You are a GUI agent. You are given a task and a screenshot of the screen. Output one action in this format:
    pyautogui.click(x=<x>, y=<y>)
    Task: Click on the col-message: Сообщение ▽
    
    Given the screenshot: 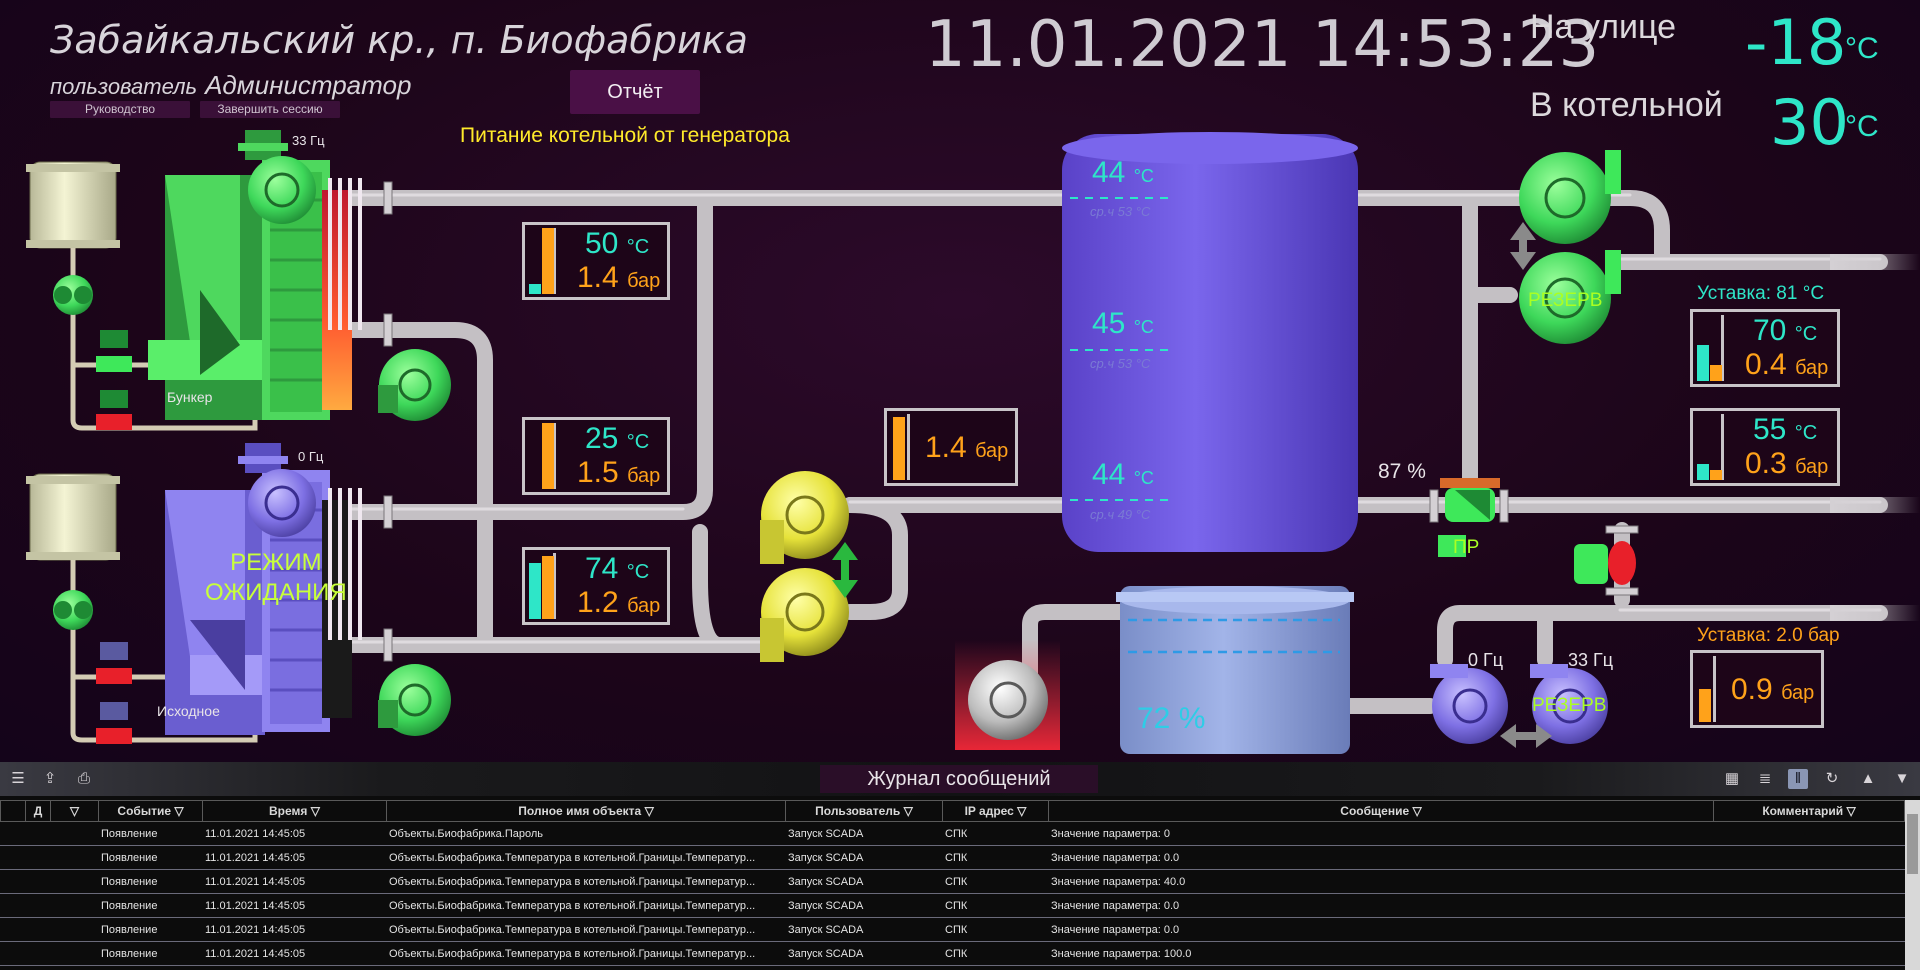 What is the action you would take?
    pyautogui.click(x=1380, y=811)
    